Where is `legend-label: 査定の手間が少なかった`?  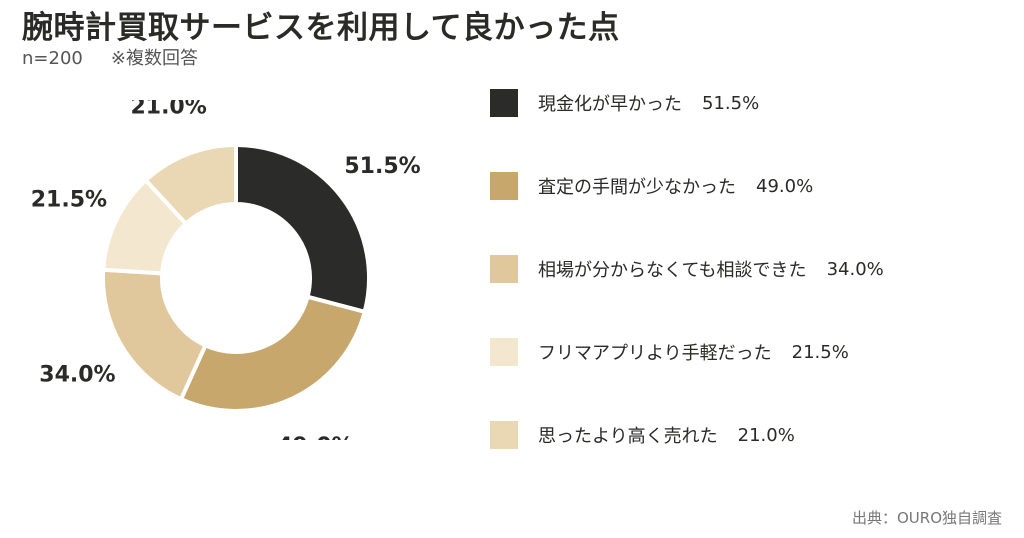 legend-label: 査定の手間が少なかった is located at coordinates (637, 187).